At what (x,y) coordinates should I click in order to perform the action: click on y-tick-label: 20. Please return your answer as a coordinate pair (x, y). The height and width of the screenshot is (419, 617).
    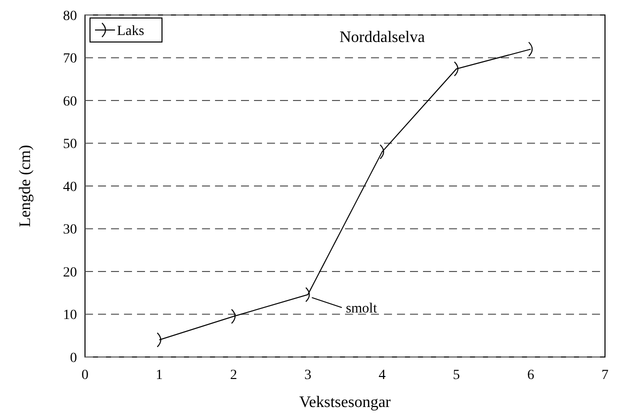
    Looking at the image, I should click on (70, 272).